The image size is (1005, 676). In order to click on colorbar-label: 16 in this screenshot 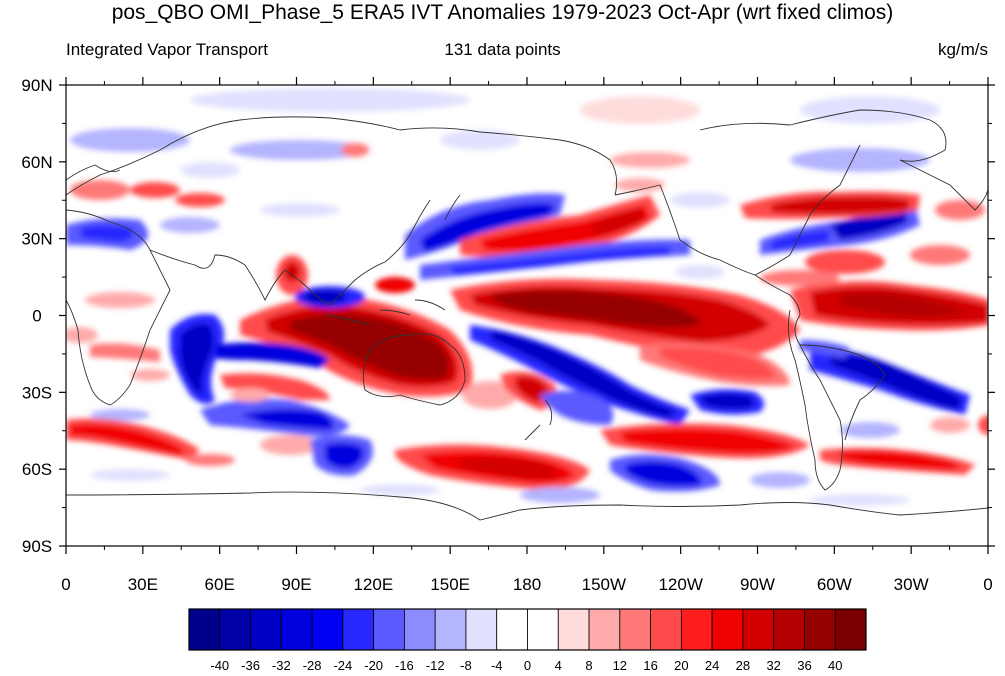, I will do `click(650, 665)`.